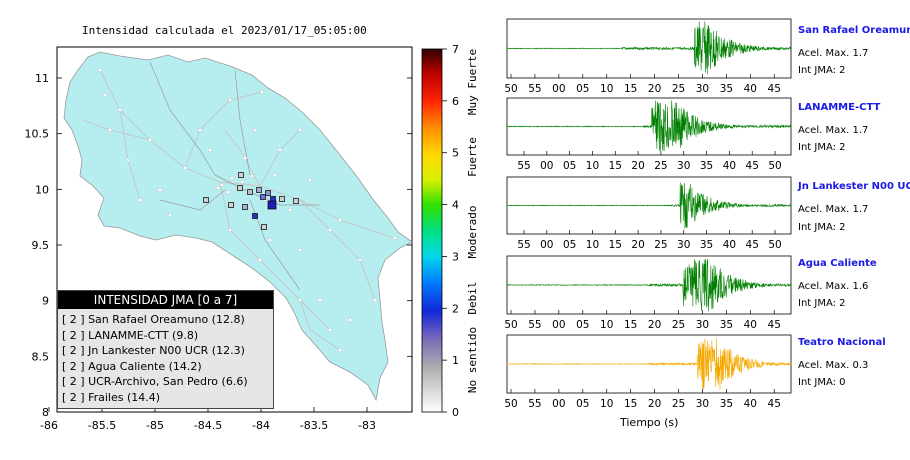 This screenshot has width=910, height=460. I want to click on station-name-2: Jn Lankester N00 UCR, so click(854, 186).